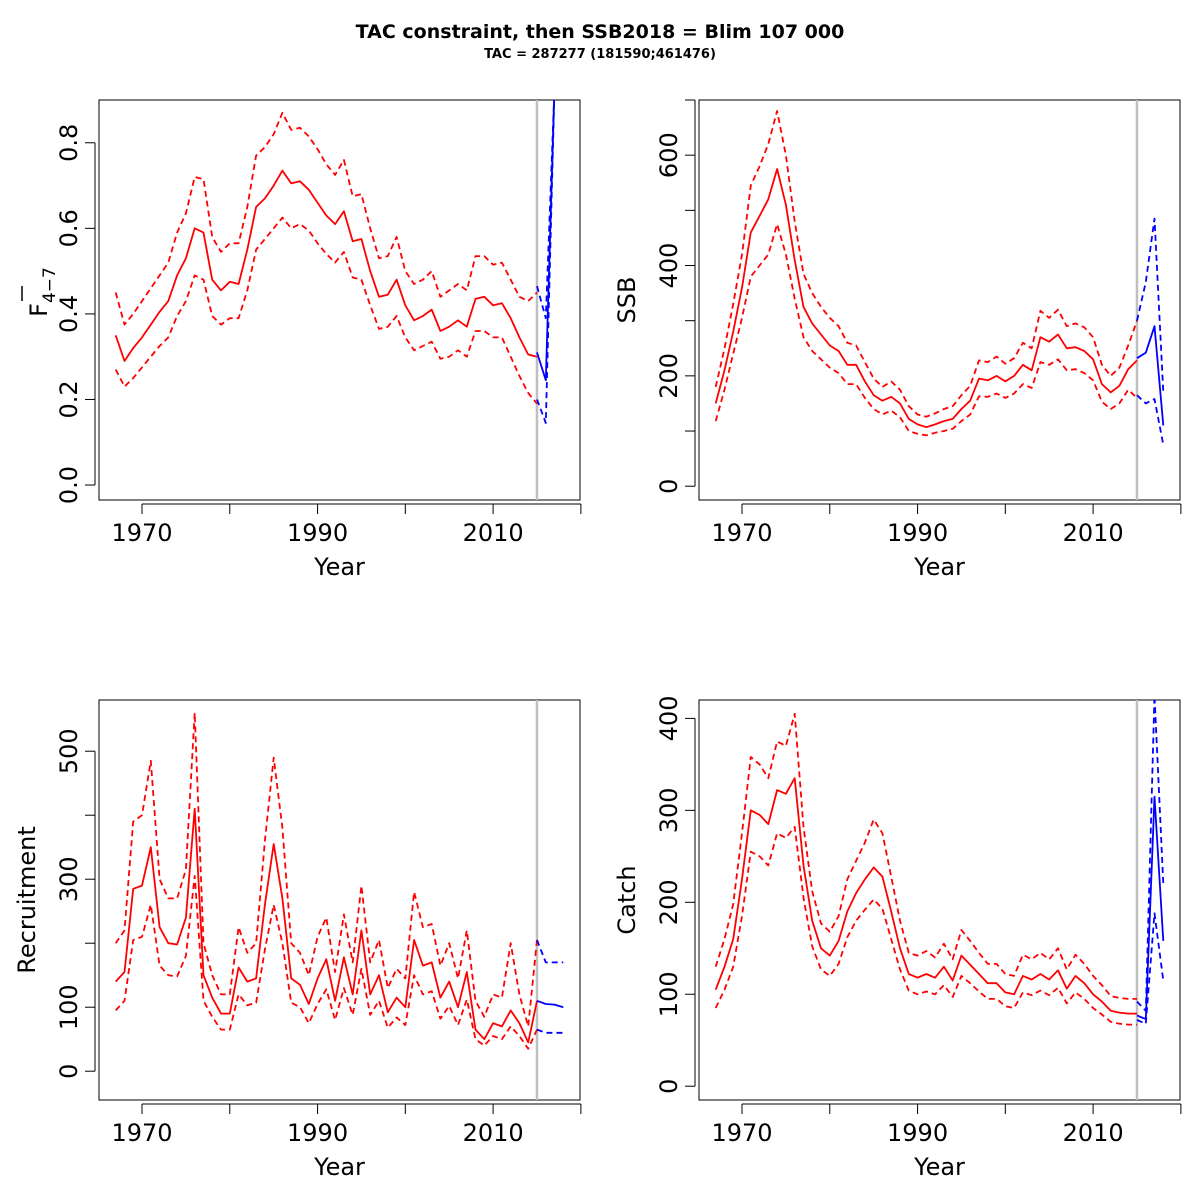 This screenshot has width=1200, height=1200. Describe the element at coordinates (669, 902) in the screenshot. I see `catch-y-tick-label: 200` at that location.